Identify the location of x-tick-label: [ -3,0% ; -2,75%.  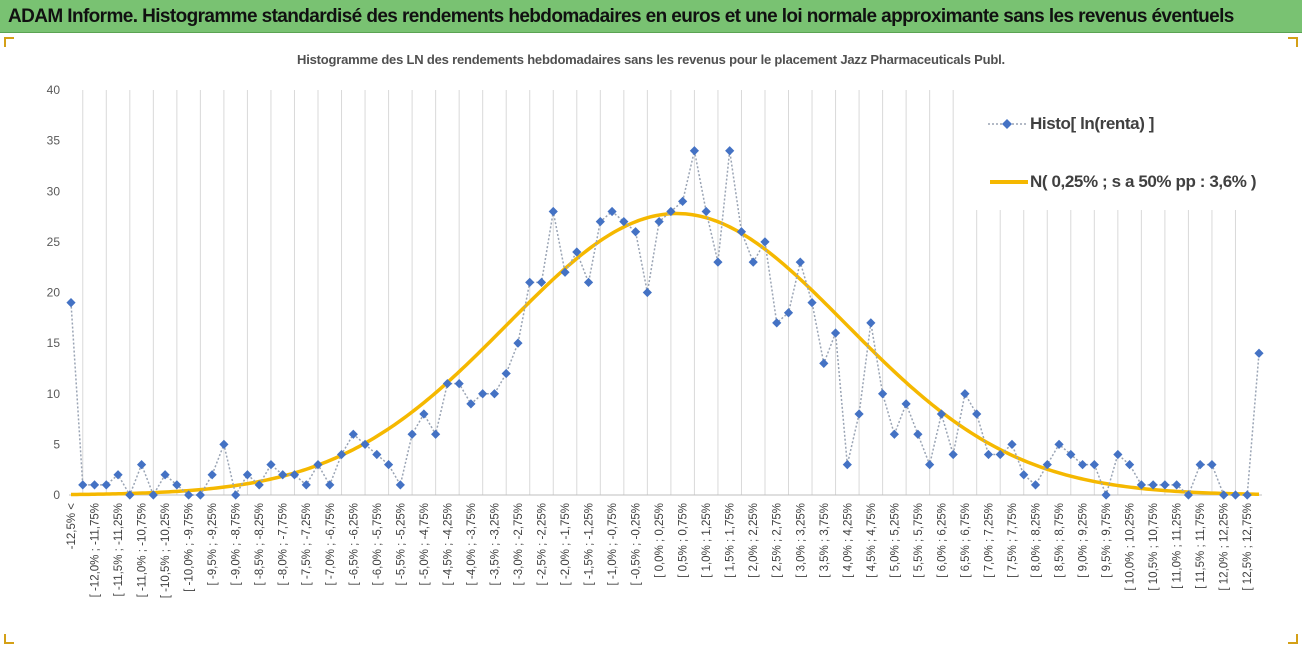
(519, 544).